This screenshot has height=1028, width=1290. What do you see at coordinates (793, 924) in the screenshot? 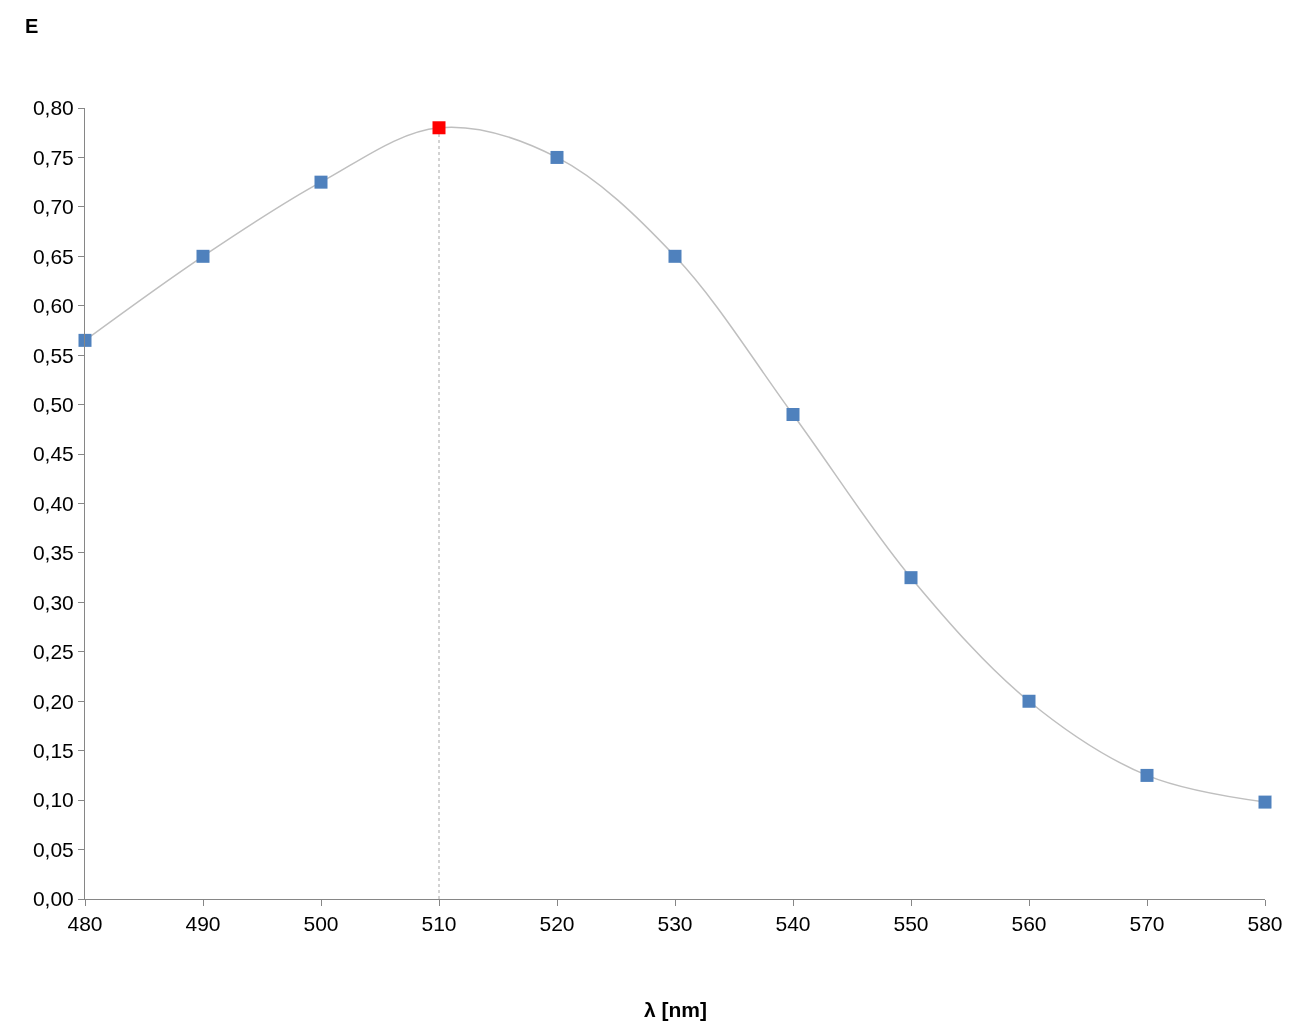
I see `x-tick-label: 540` at bounding box center [793, 924].